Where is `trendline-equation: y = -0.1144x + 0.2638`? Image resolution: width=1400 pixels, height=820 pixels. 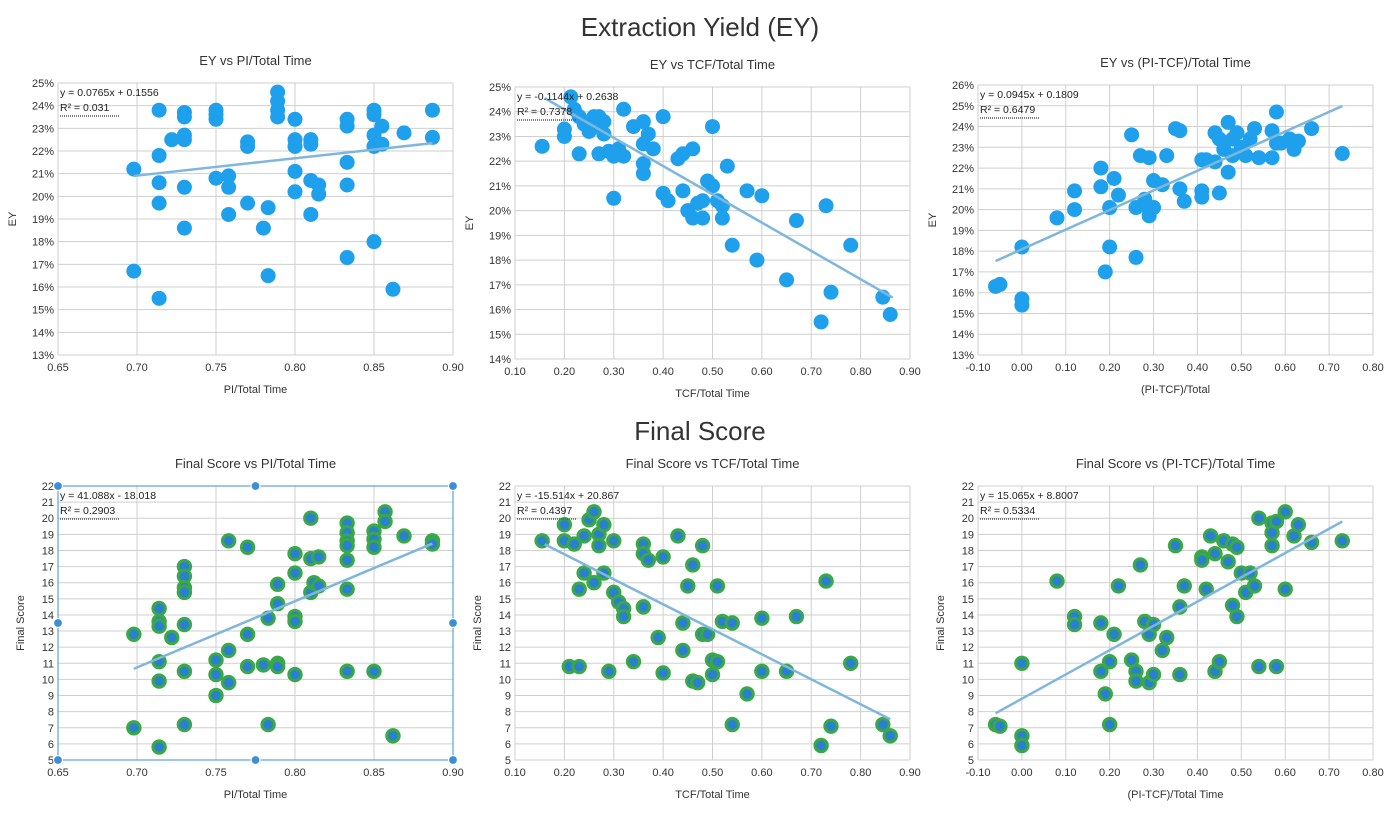 trendline-equation: y = -0.1144x + 0.2638 is located at coordinates (568, 97).